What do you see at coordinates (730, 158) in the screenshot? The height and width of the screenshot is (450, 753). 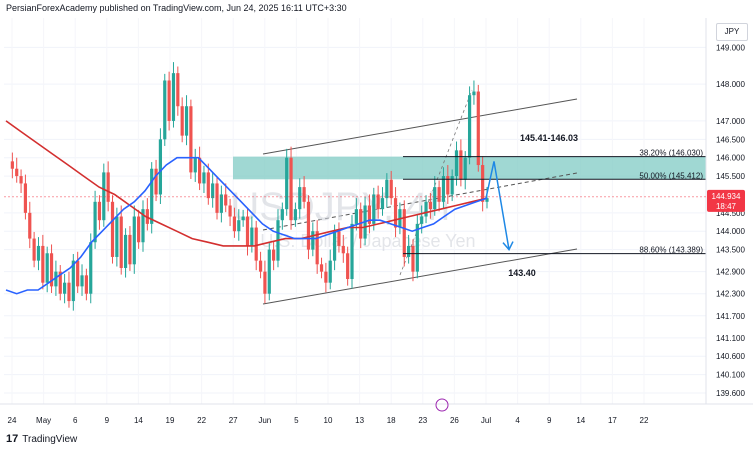 I see `price-tick-label: 146.000` at bounding box center [730, 158].